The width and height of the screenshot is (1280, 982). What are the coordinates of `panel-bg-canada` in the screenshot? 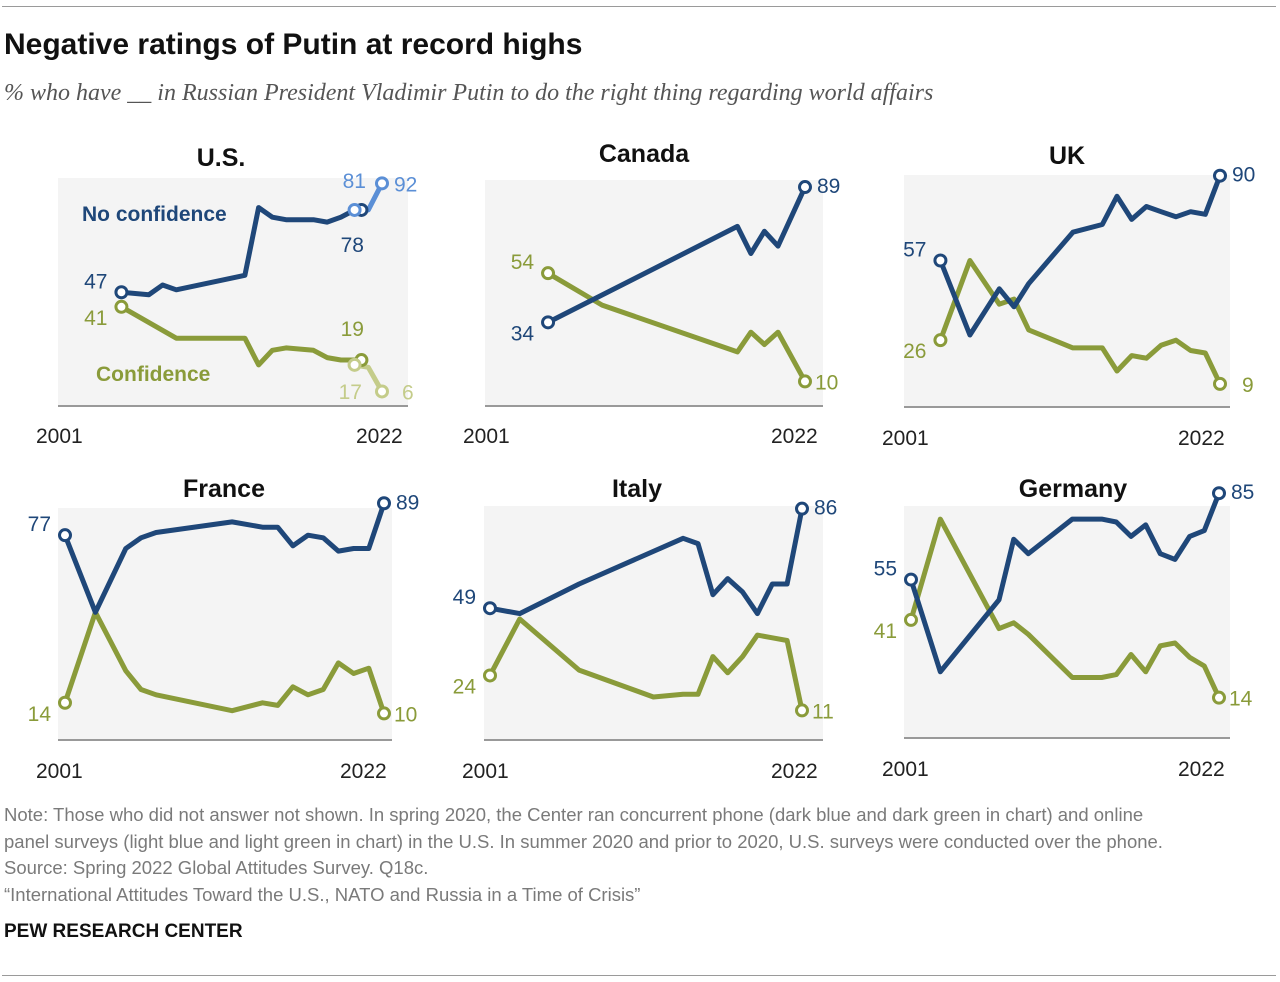 It's located at (654, 293).